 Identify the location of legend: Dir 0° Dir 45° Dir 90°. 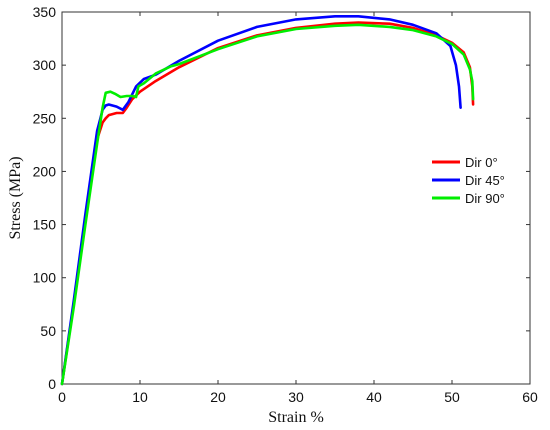
(472, 178).